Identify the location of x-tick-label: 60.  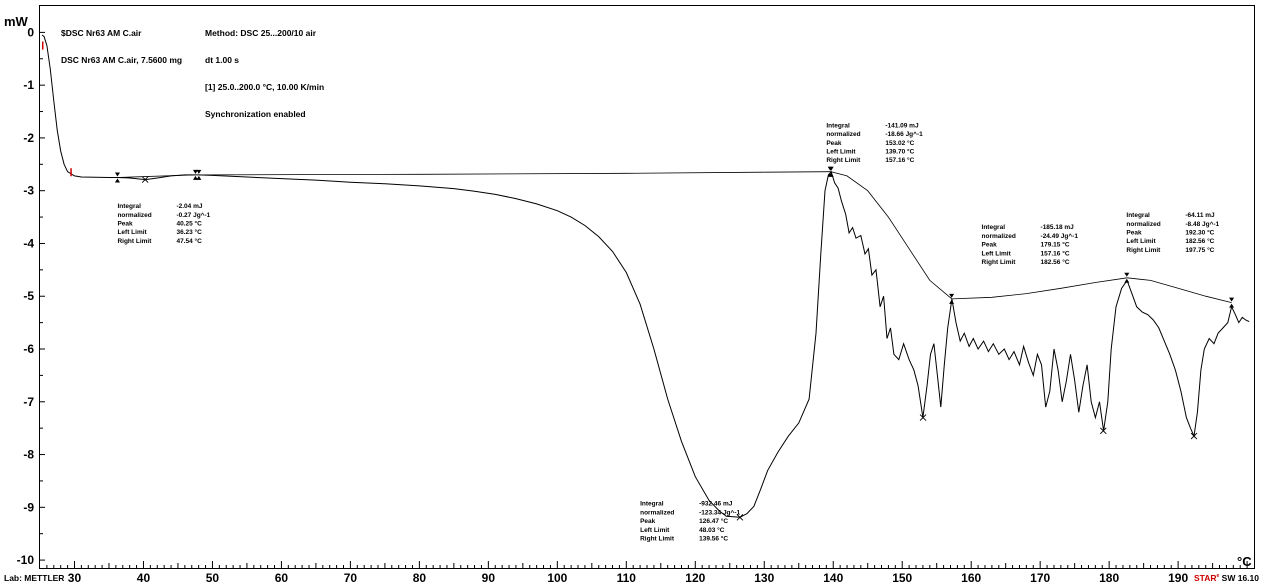
(282, 578).